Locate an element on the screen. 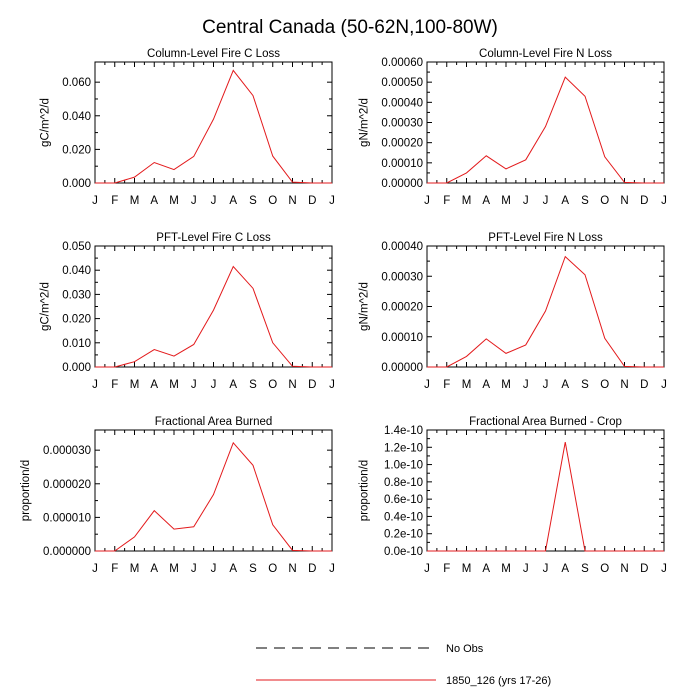 The width and height of the screenshot is (700, 700). y-tick-label: 0.2e-10 is located at coordinates (403, 535).